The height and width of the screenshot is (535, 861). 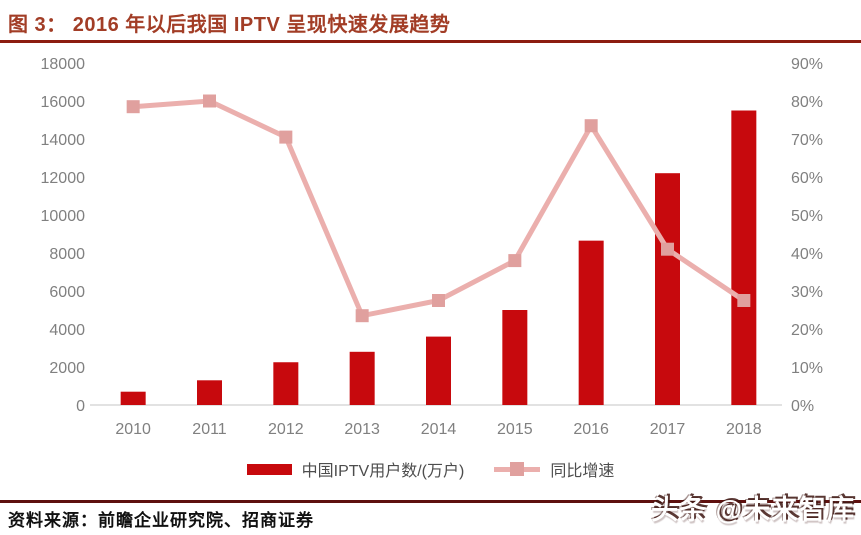 I want to click on growth-marker-2013, so click(x=362, y=316).